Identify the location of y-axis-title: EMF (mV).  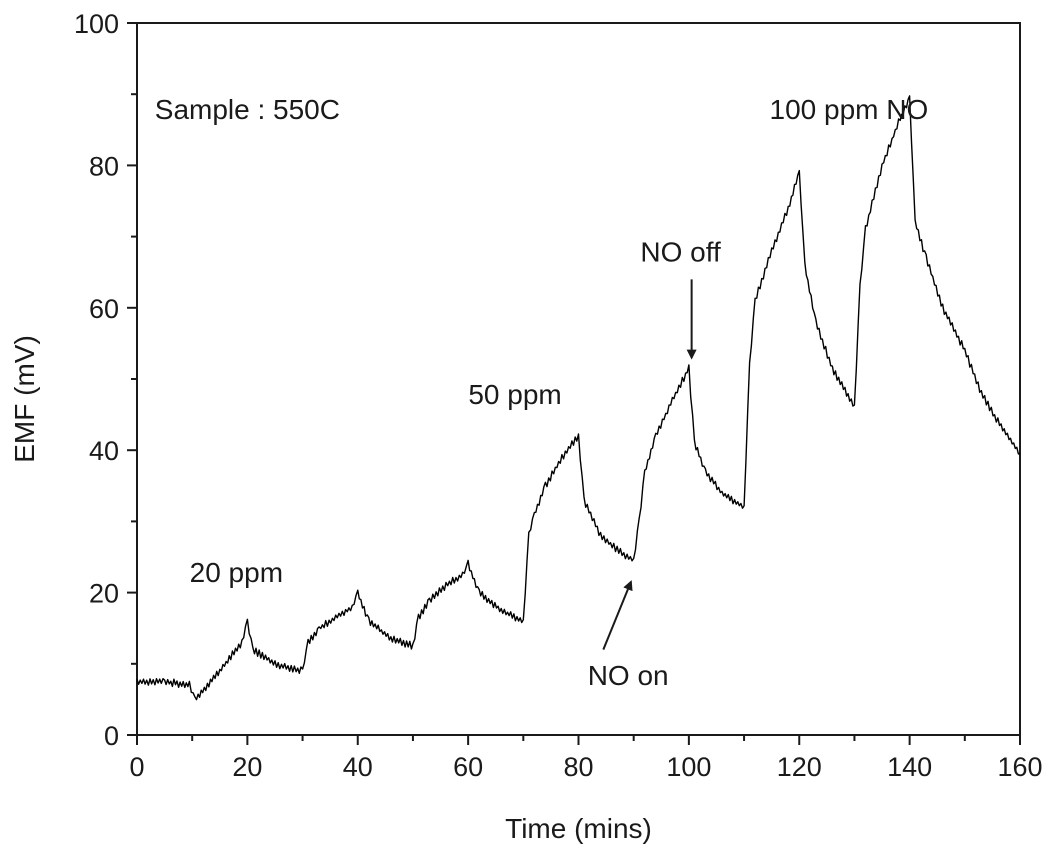
(24, 399).